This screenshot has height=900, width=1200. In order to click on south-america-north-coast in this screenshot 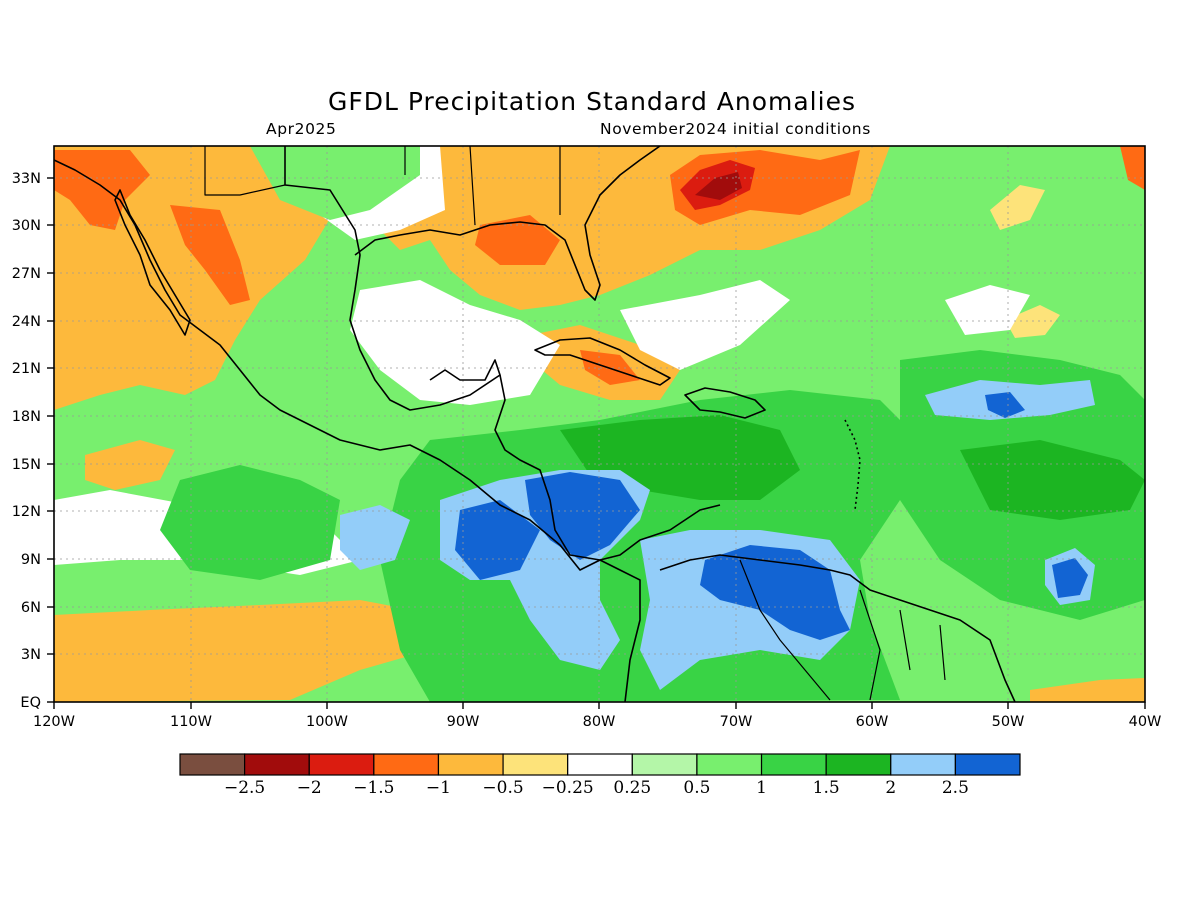, I will do `click(837, 628)`.